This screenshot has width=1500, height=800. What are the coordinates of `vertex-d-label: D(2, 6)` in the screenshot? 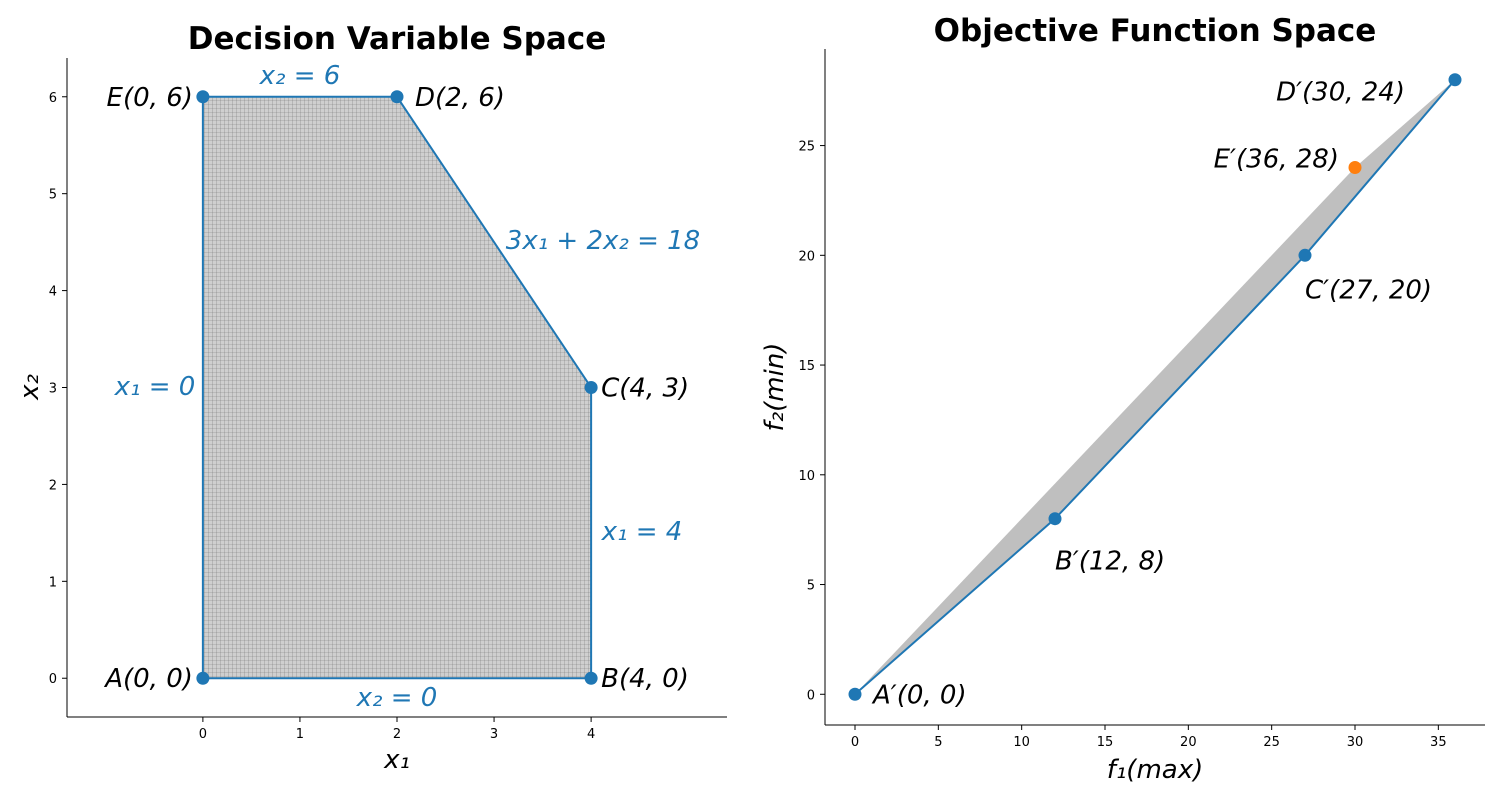 It's located at (460, 98).